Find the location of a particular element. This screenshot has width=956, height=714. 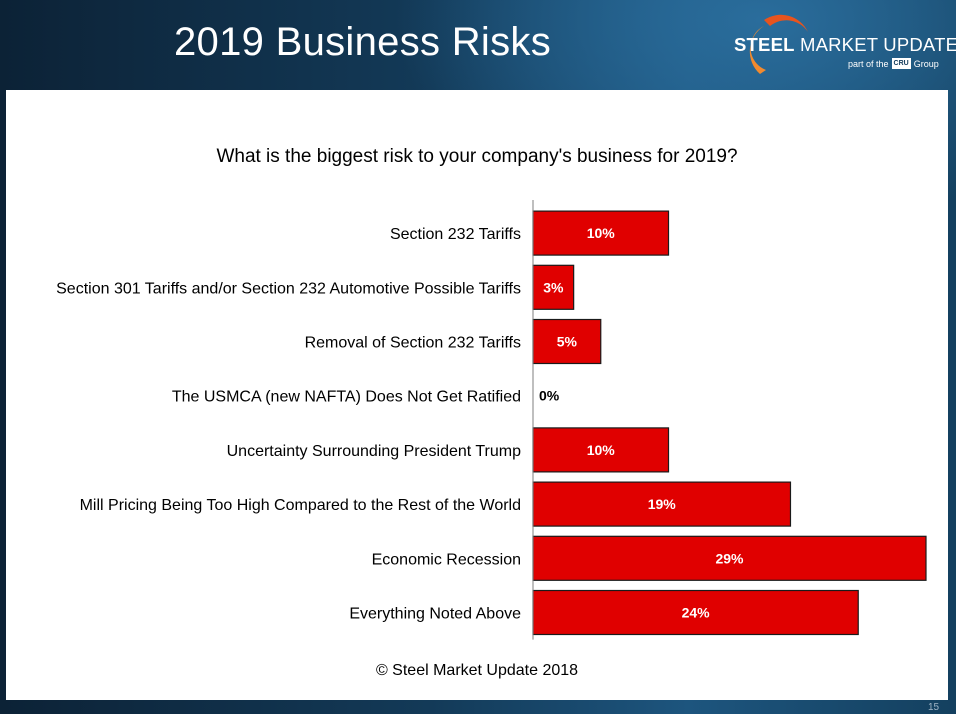

logo-name-rest: MARKET UPDATE is located at coordinates (875, 44).